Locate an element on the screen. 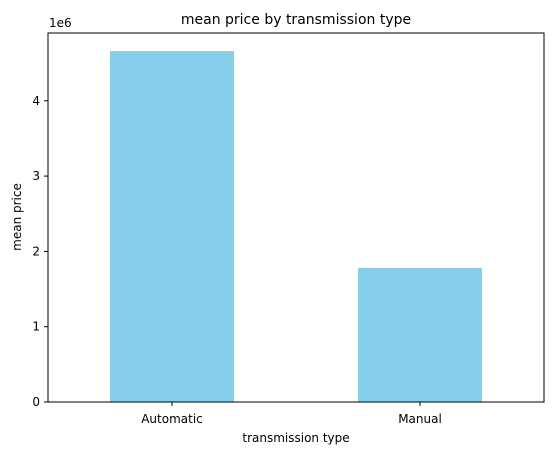 The height and width of the screenshot is (455, 554). y-axis-label: mean price is located at coordinates (17, 217).